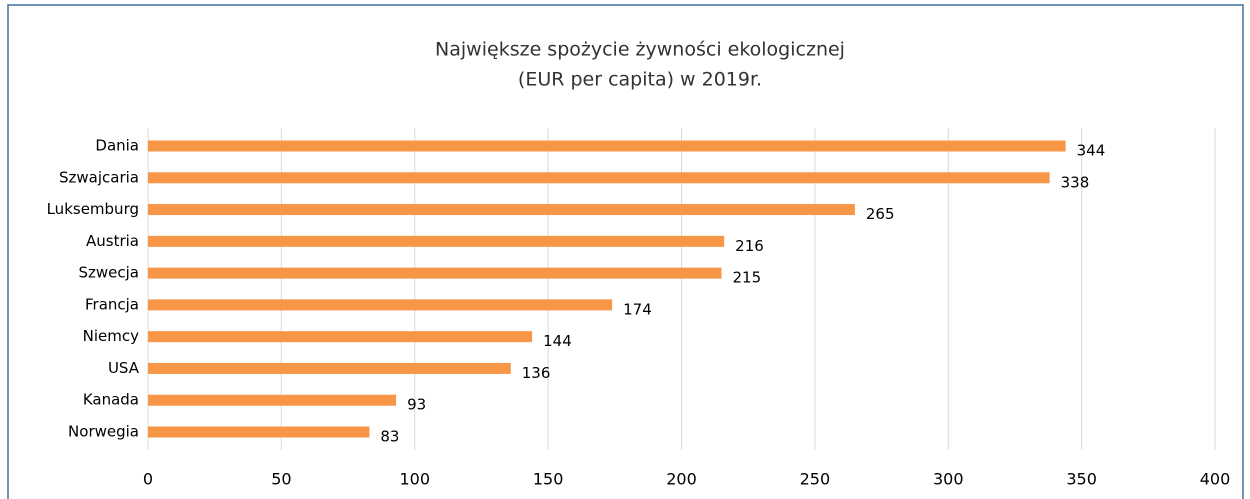 This screenshot has height=499, width=1250. Describe the element at coordinates (1075, 182) in the screenshot. I see `value-label: 338` at that location.